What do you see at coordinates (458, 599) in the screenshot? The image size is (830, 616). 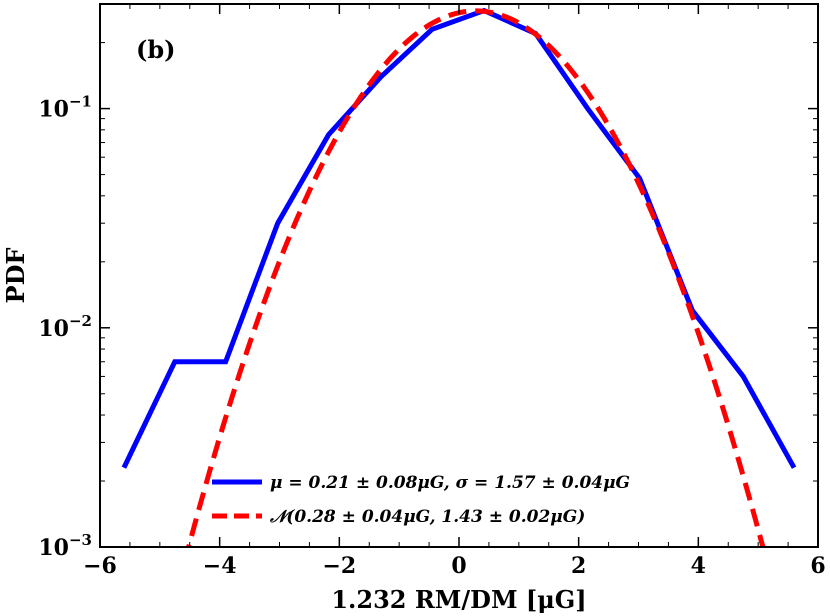 I see `x-axis-label: 1.232 RM/DM [μG]` at bounding box center [458, 599].